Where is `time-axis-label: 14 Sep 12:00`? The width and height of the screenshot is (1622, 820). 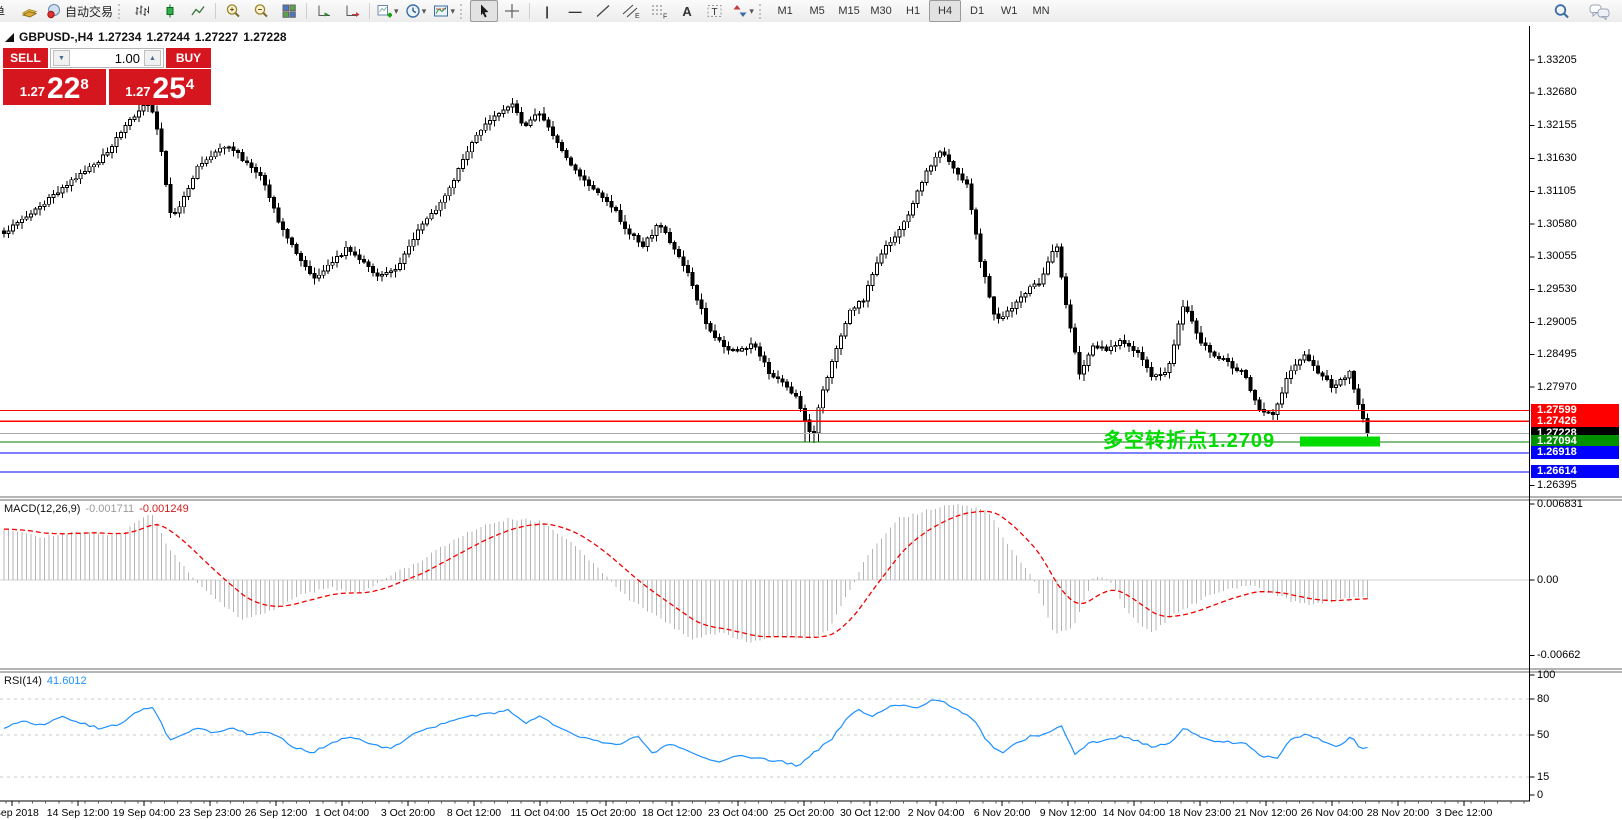
time-axis-label: 14 Sep 12:00 is located at coordinates (78, 813).